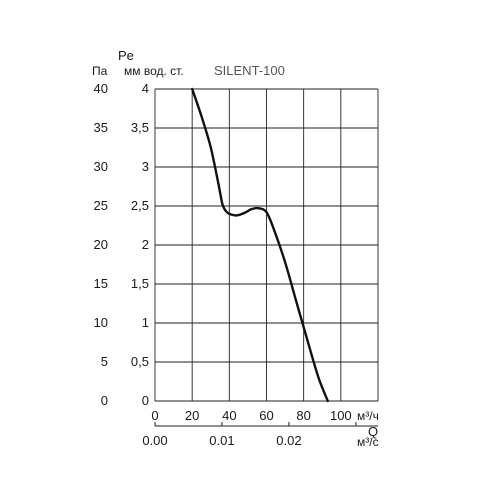  Describe the element at coordinates (368, 416) in the screenshot. I see `x-axis-unit-m3h: м³/ч` at that location.